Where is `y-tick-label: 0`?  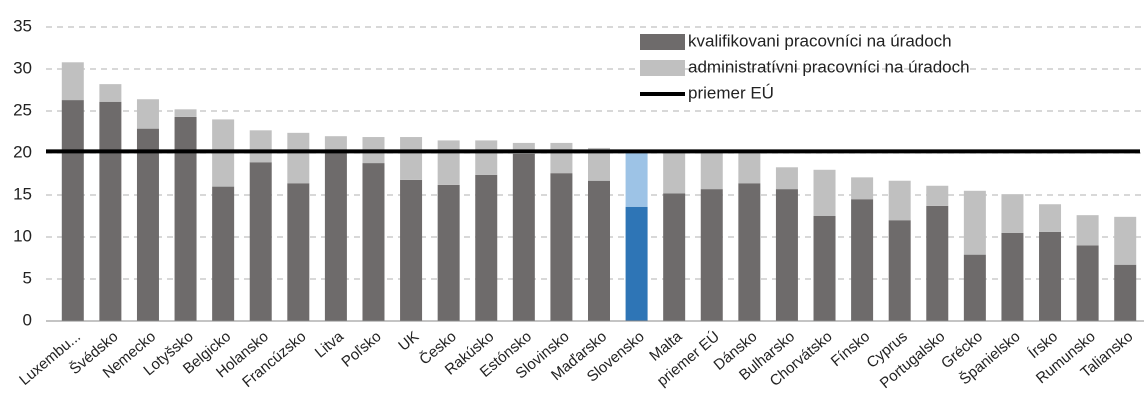 y-tick-label: 0 is located at coordinates (27, 319).